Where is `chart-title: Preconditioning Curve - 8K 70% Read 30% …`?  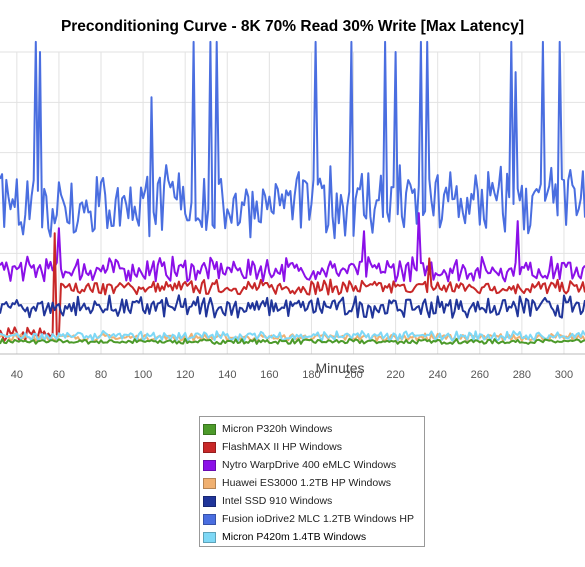
chart-title: Preconditioning Curve - 8K 70% Read 30% … is located at coordinates (292, 26).